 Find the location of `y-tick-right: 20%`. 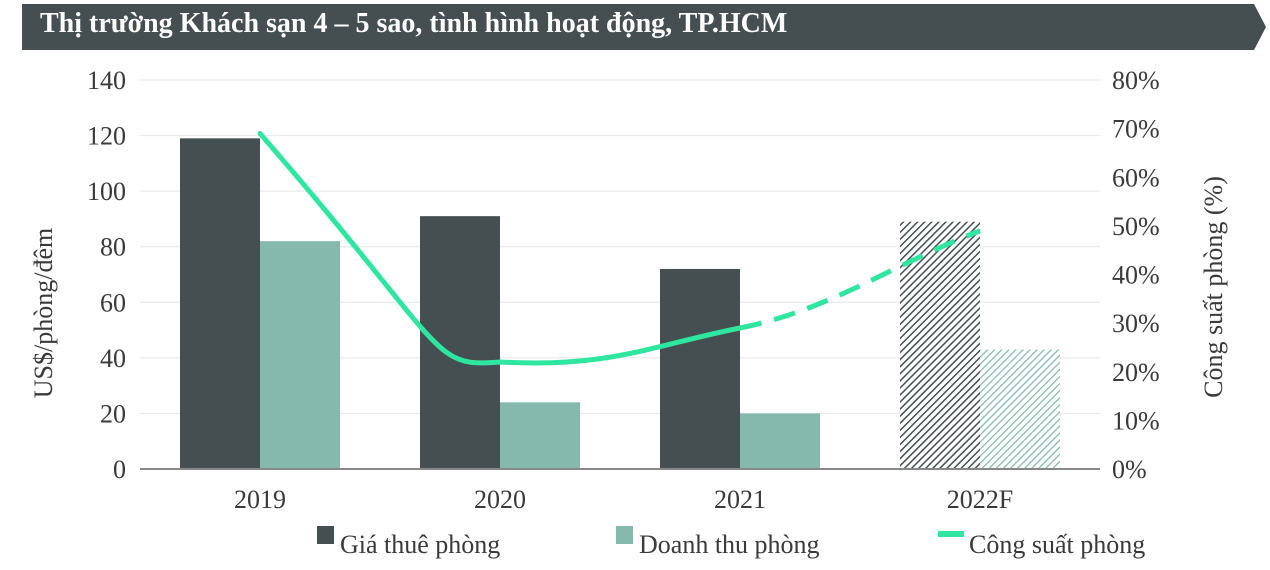

y-tick-right: 20% is located at coordinates (1136, 372).